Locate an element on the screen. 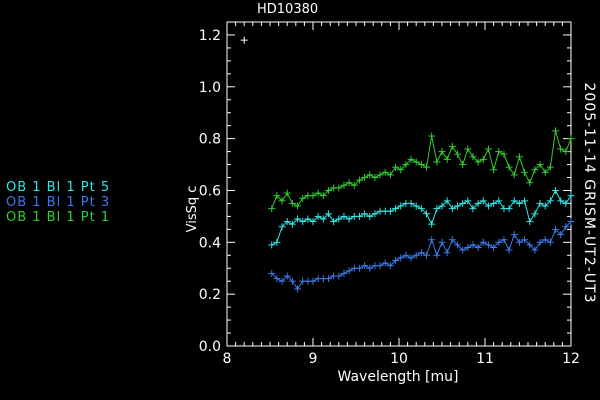 Image resolution: width=600 pixels, height=400 pixels. y-tick-label: 0.0 is located at coordinates (210, 347).